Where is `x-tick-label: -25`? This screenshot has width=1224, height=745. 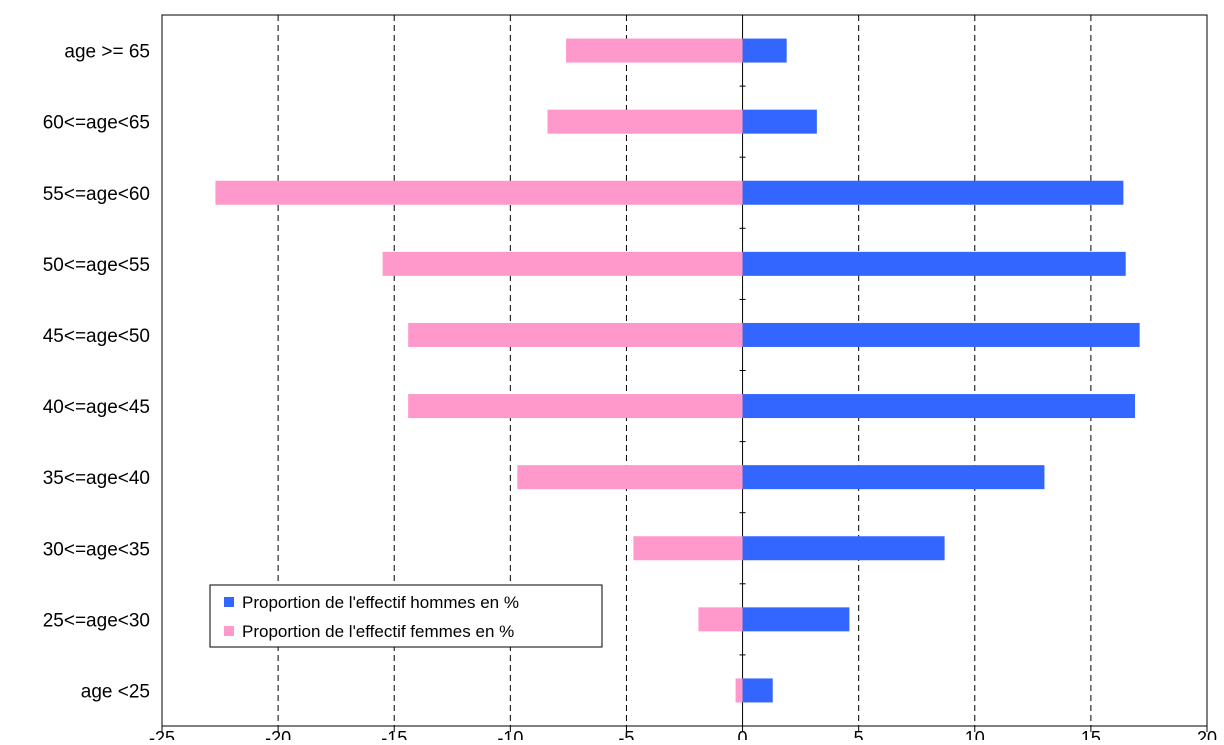 x-tick-label: -25 is located at coordinates (162, 734).